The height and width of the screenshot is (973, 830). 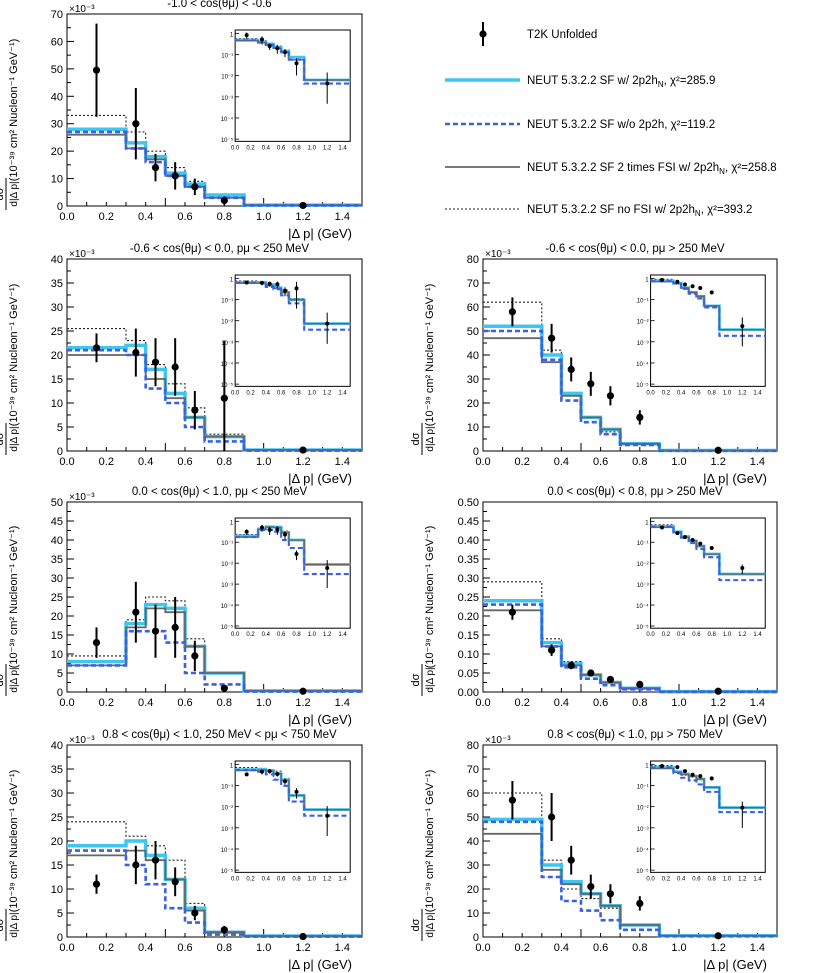 I want to click on y-tick-label: 80, so click(x=473, y=746).